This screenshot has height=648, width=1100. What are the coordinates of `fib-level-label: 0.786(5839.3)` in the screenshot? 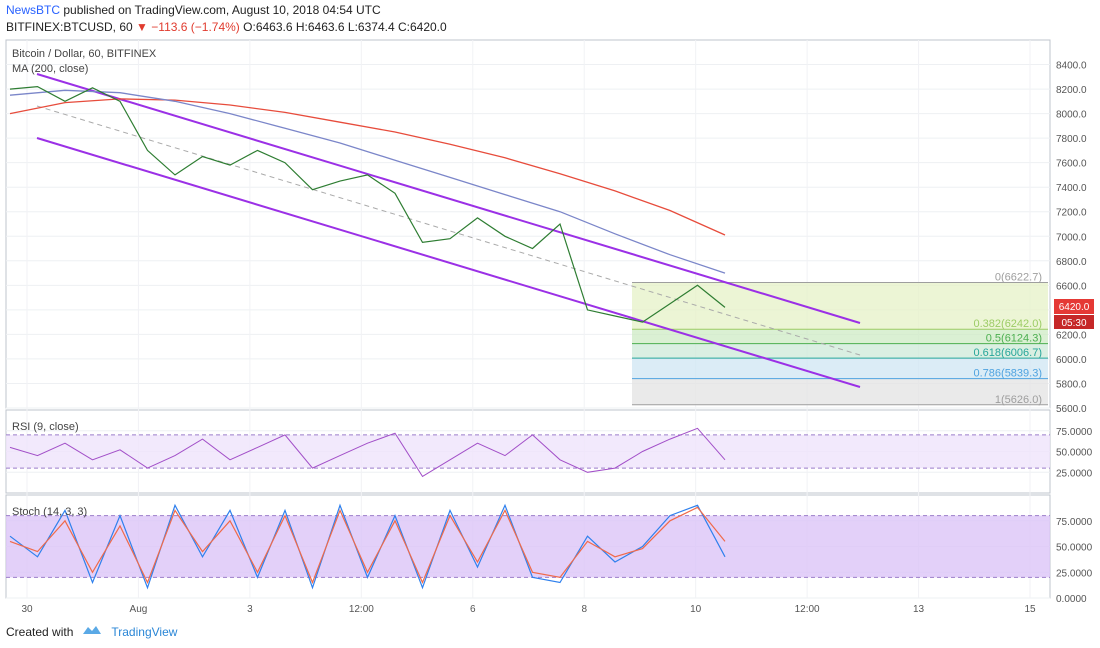 It's located at (1008, 374).